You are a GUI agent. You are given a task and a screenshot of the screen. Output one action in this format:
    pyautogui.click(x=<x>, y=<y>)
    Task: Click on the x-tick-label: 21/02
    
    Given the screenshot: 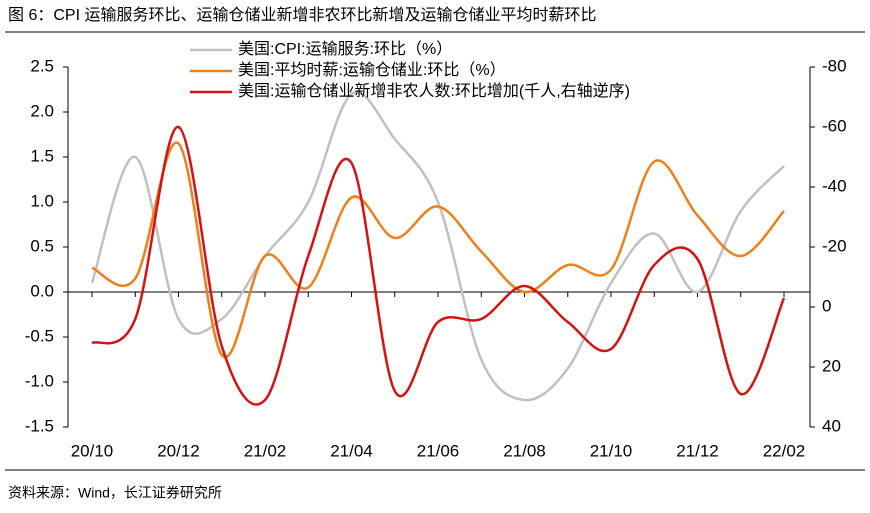 What is the action you would take?
    pyautogui.click(x=265, y=450)
    